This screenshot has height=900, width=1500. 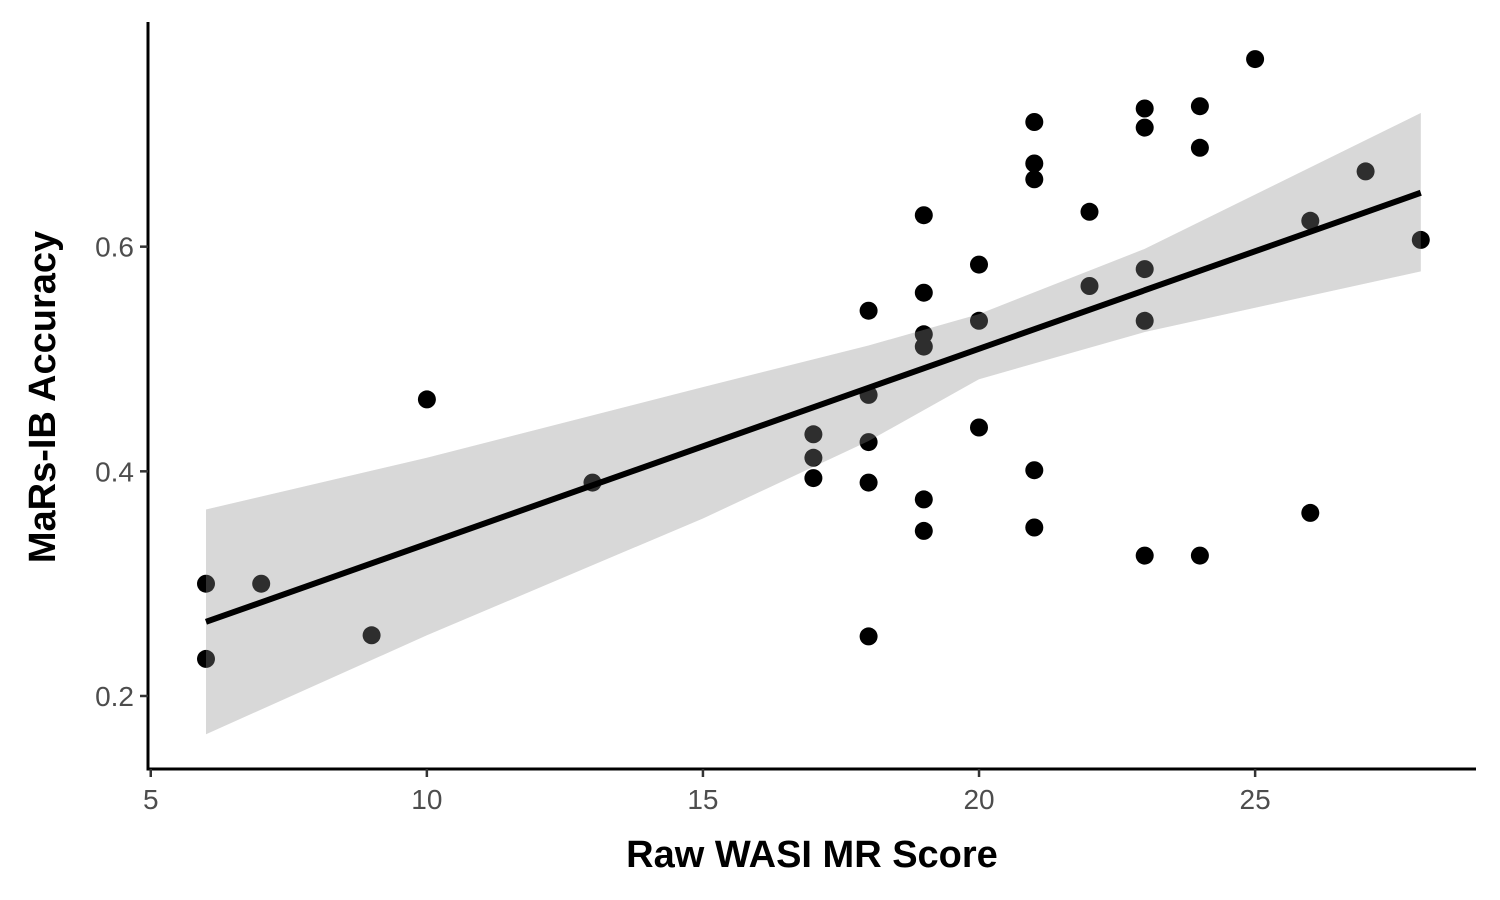 I want to click on x-axis-title: Raw WASI MR Score, so click(x=812, y=855).